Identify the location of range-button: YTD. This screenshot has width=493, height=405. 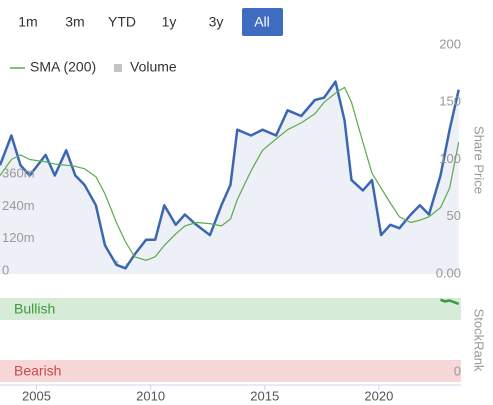
(122, 22).